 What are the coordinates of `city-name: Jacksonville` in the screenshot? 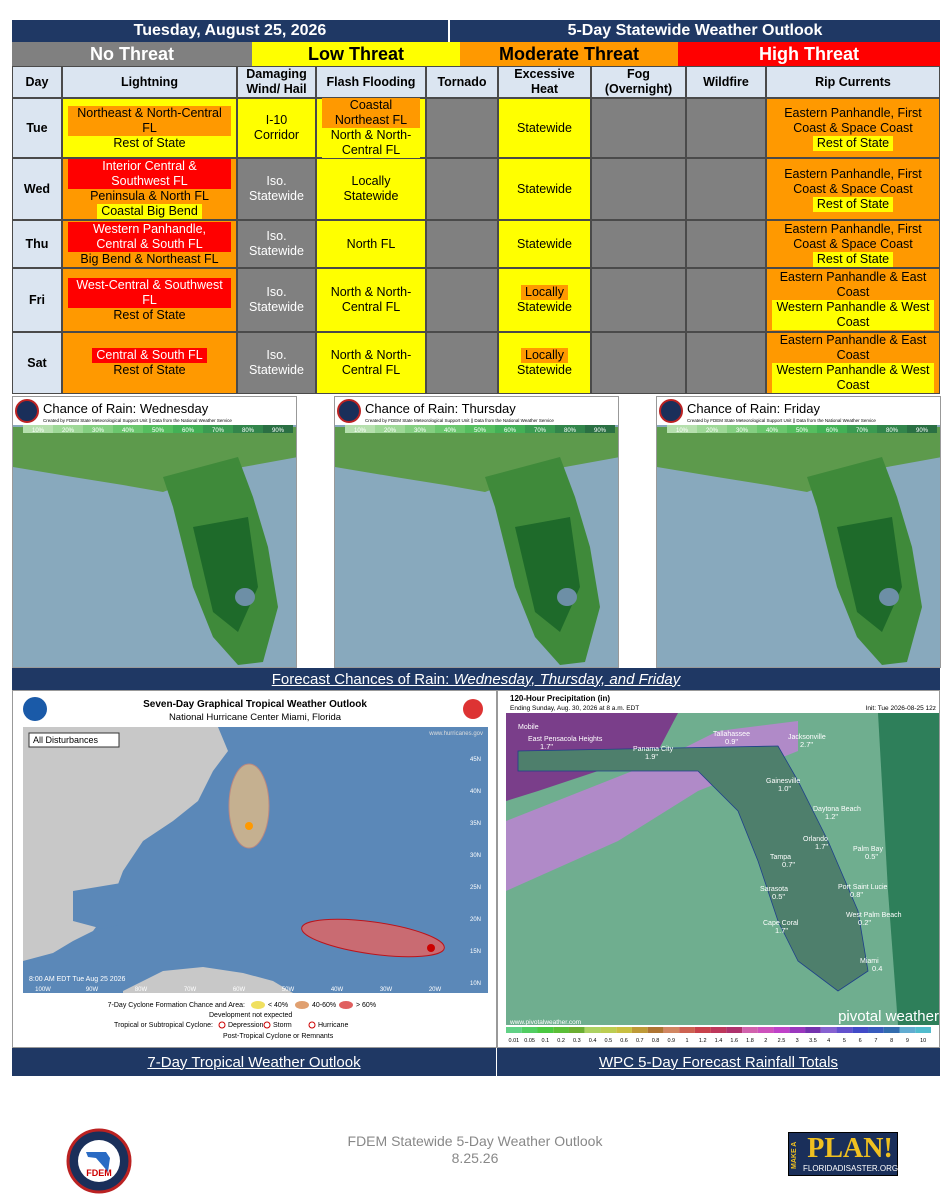 It's located at (807, 737).